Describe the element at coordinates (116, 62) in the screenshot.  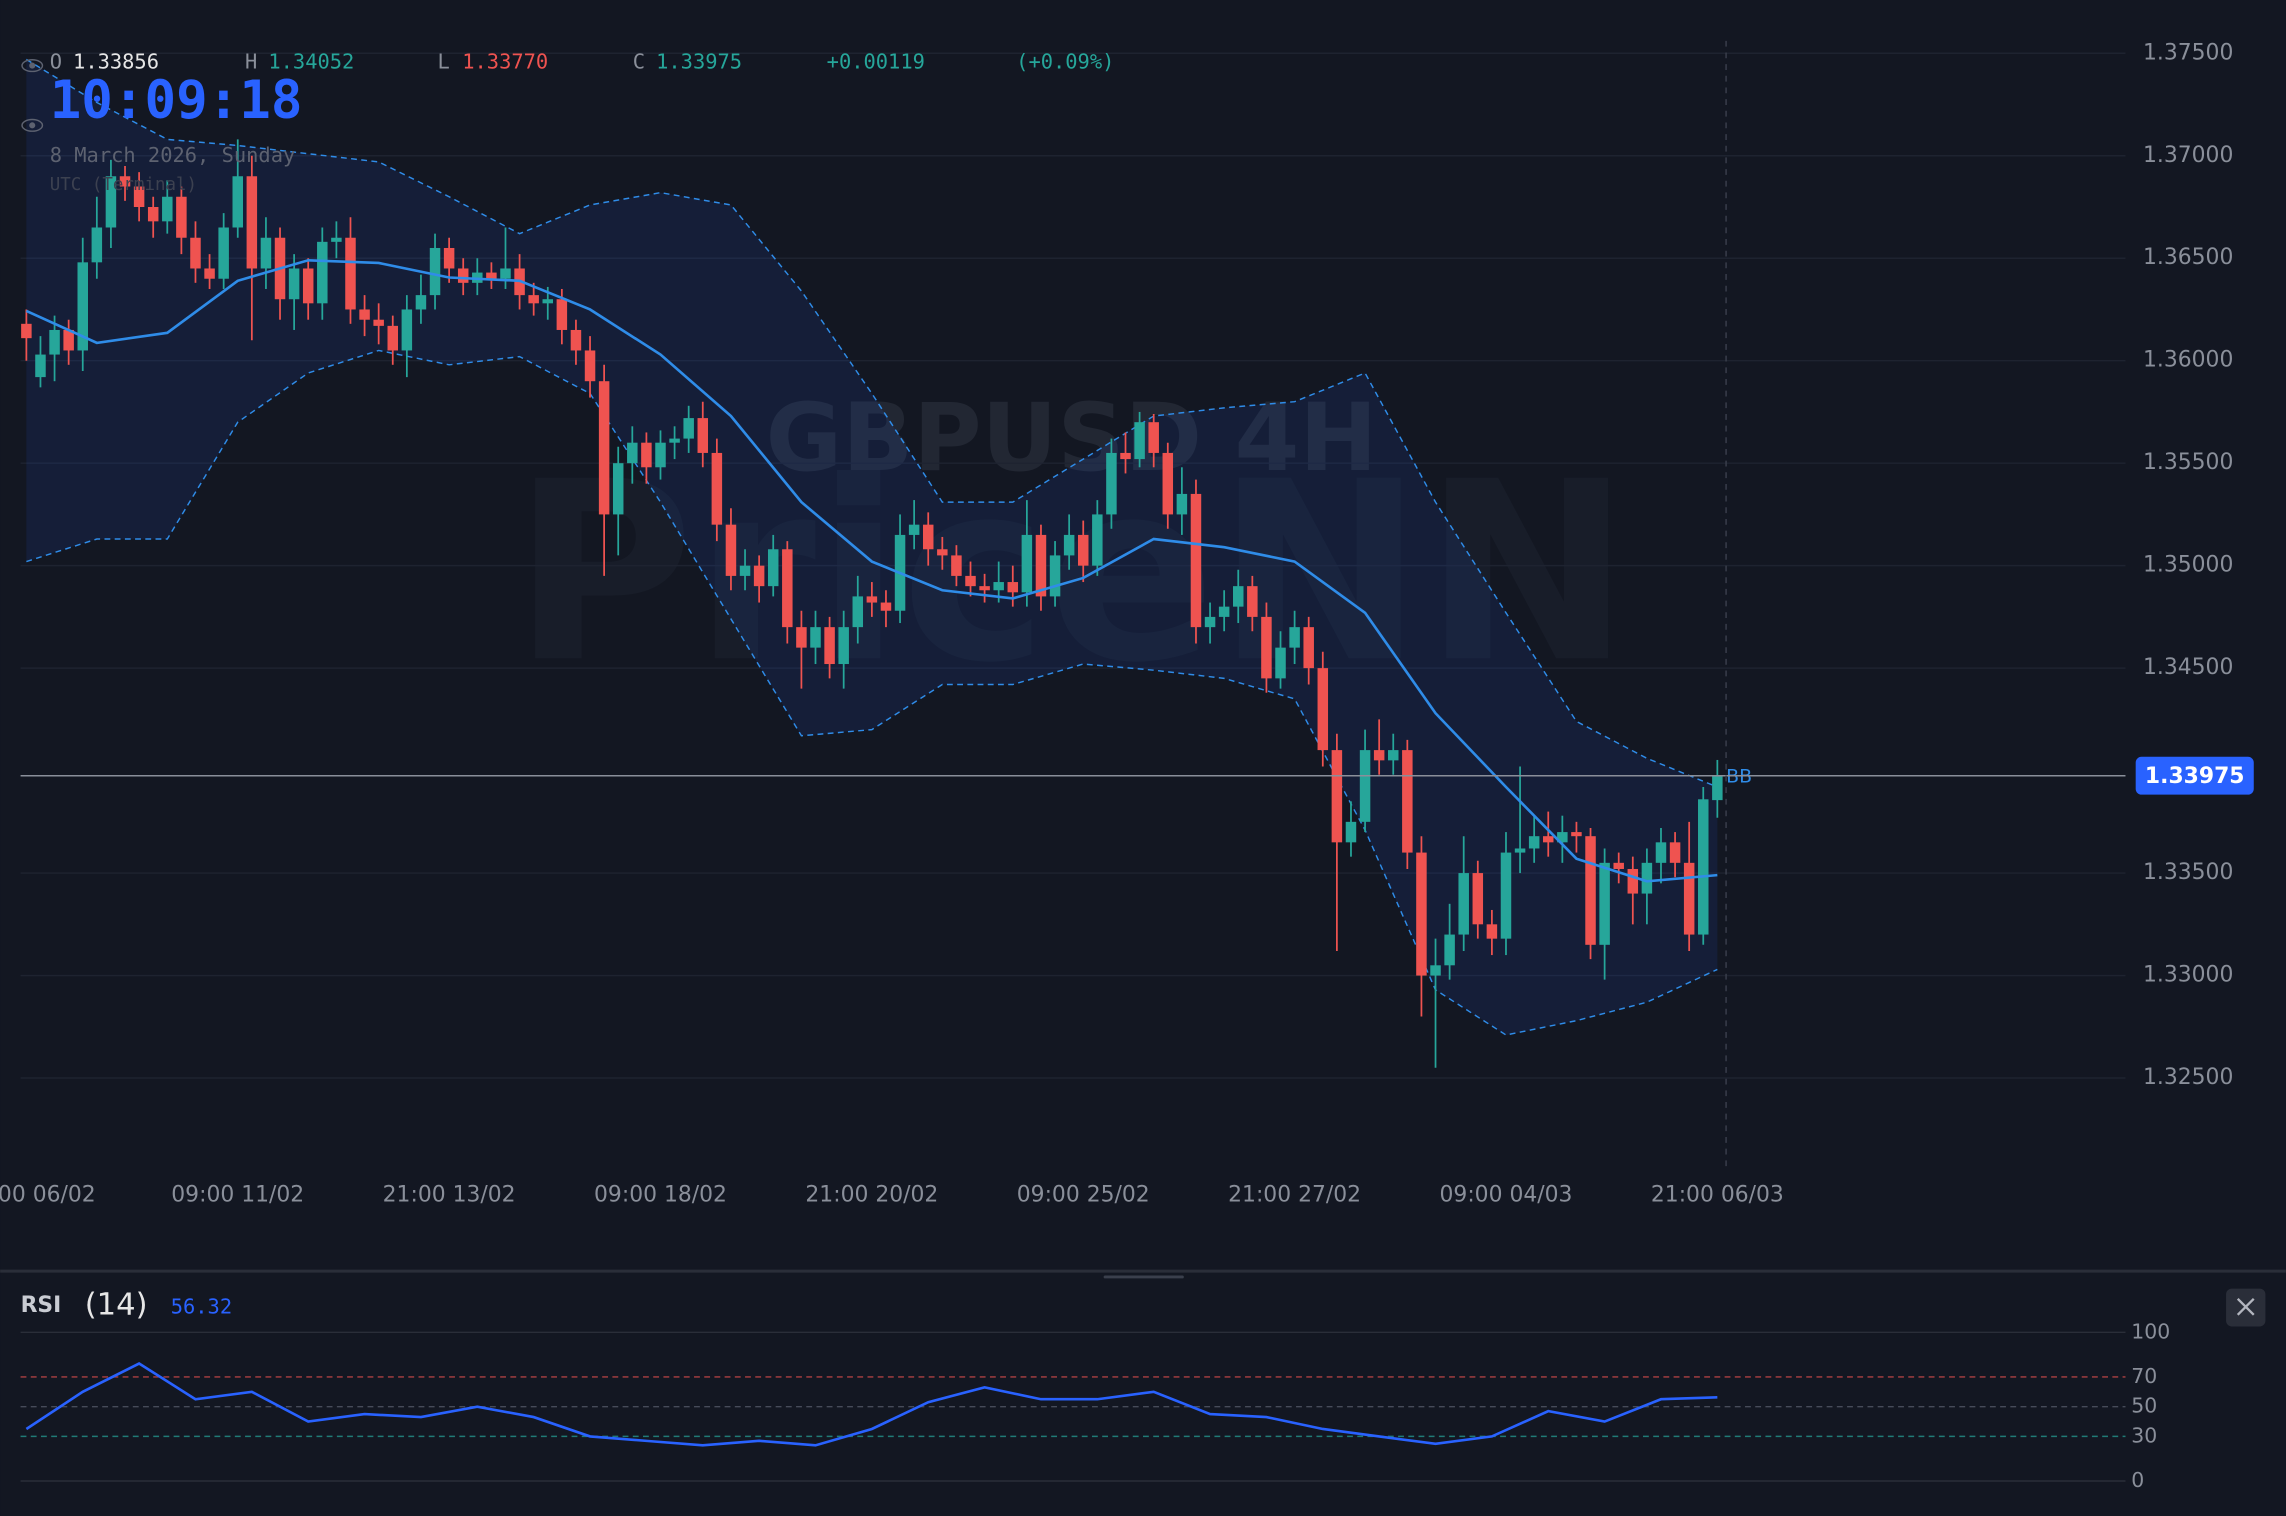
I see `open-value: 1.33856` at that location.